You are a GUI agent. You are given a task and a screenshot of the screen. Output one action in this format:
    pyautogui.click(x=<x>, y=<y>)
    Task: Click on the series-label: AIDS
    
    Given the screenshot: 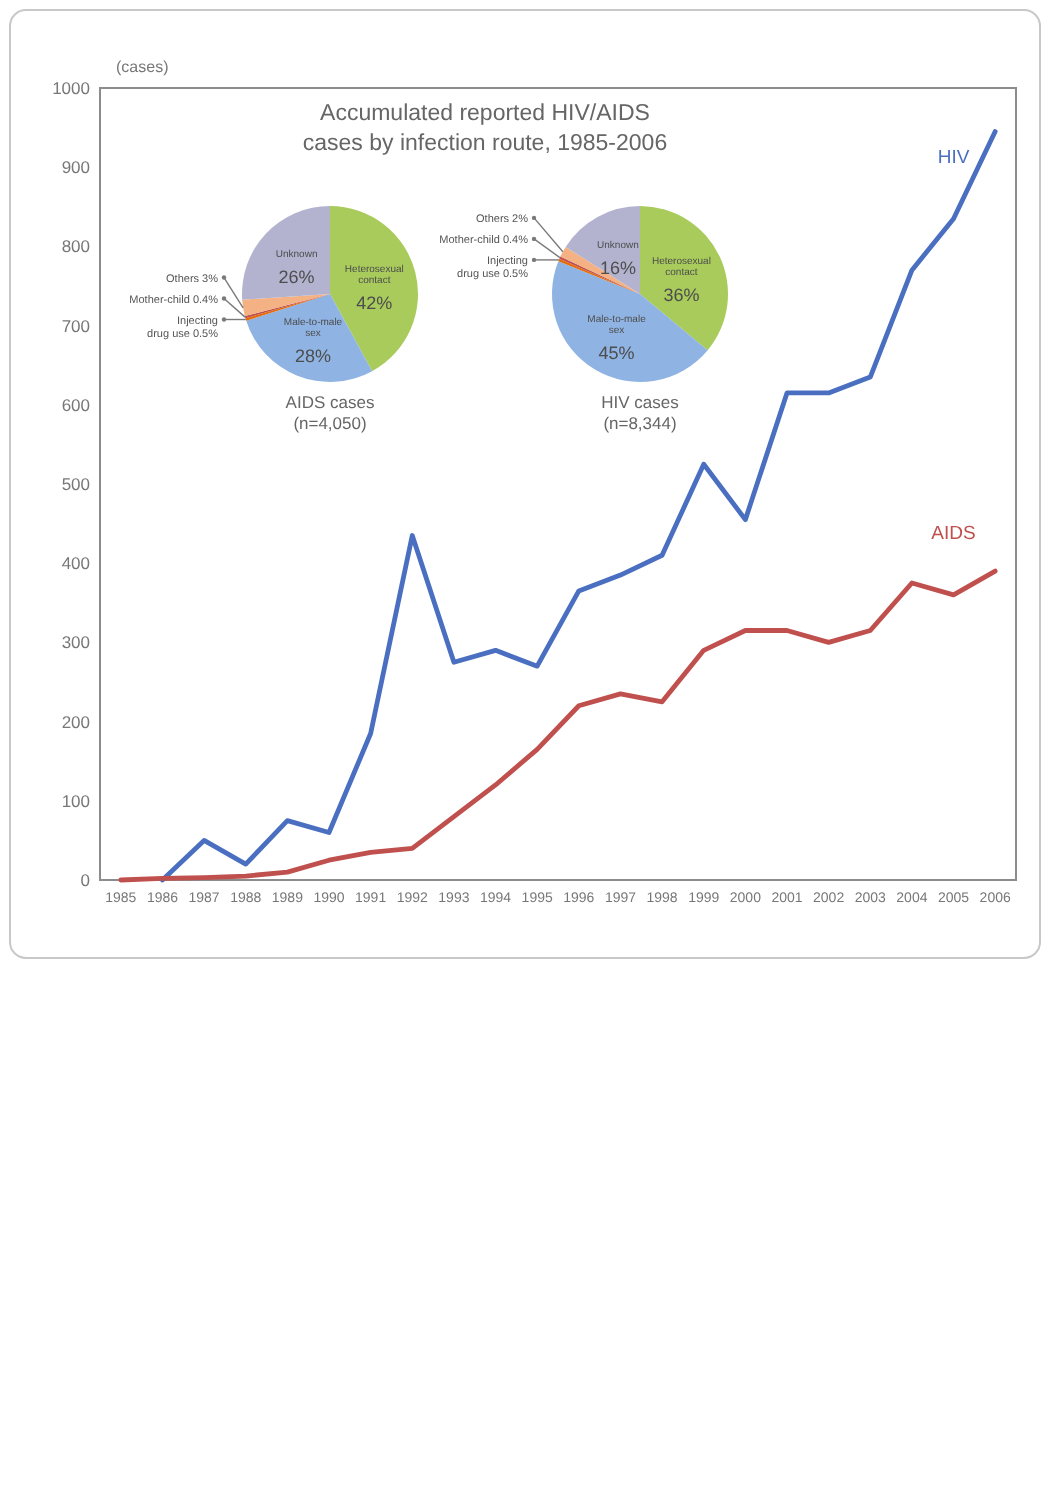 What is the action you would take?
    pyautogui.click(x=953, y=533)
    